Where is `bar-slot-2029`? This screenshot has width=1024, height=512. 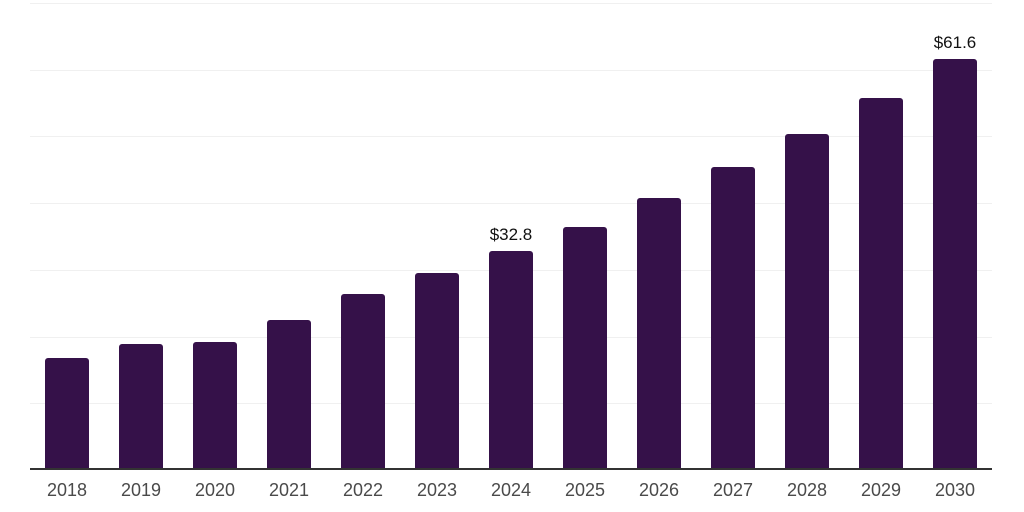 bar-slot-2029 is located at coordinates (881, 283).